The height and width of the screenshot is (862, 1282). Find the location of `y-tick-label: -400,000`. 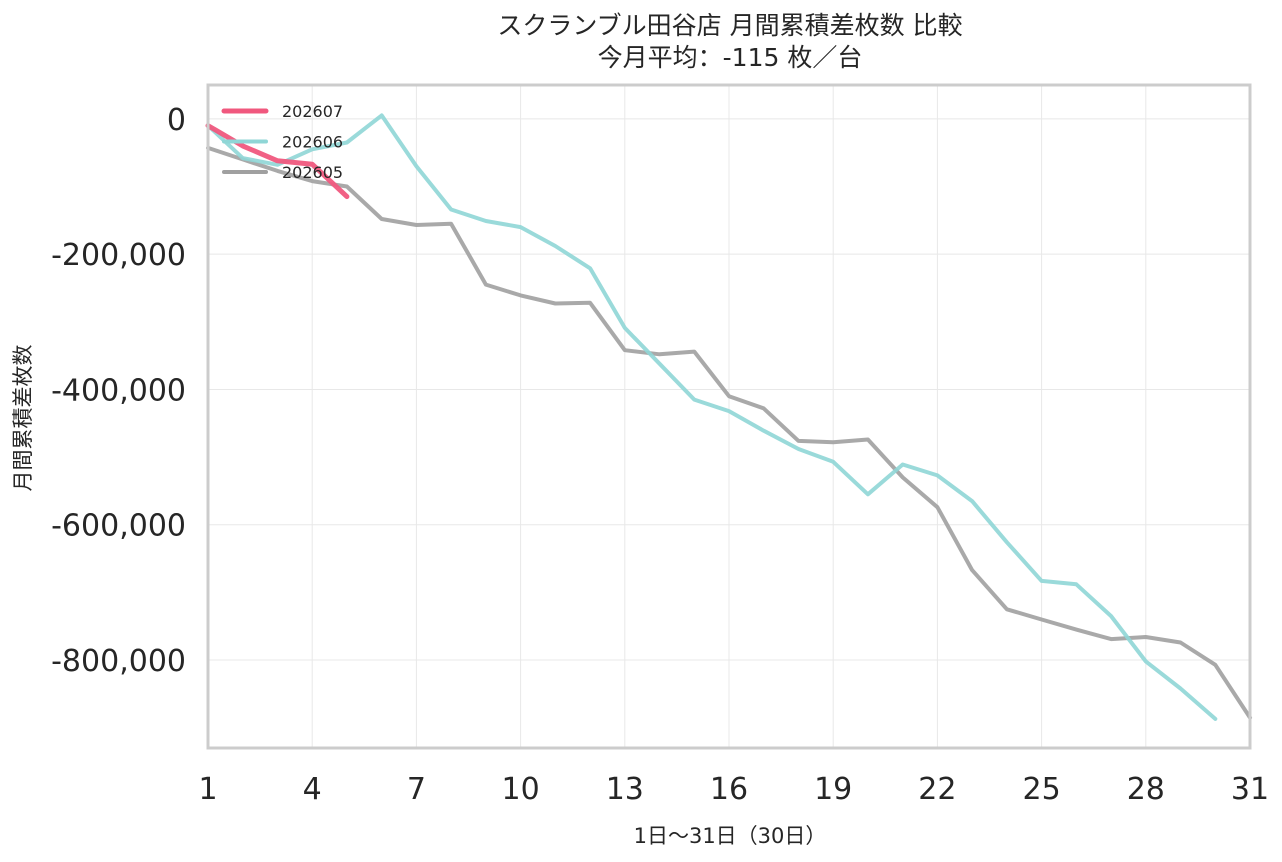

y-tick-label: -400,000 is located at coordinates (118, 390).